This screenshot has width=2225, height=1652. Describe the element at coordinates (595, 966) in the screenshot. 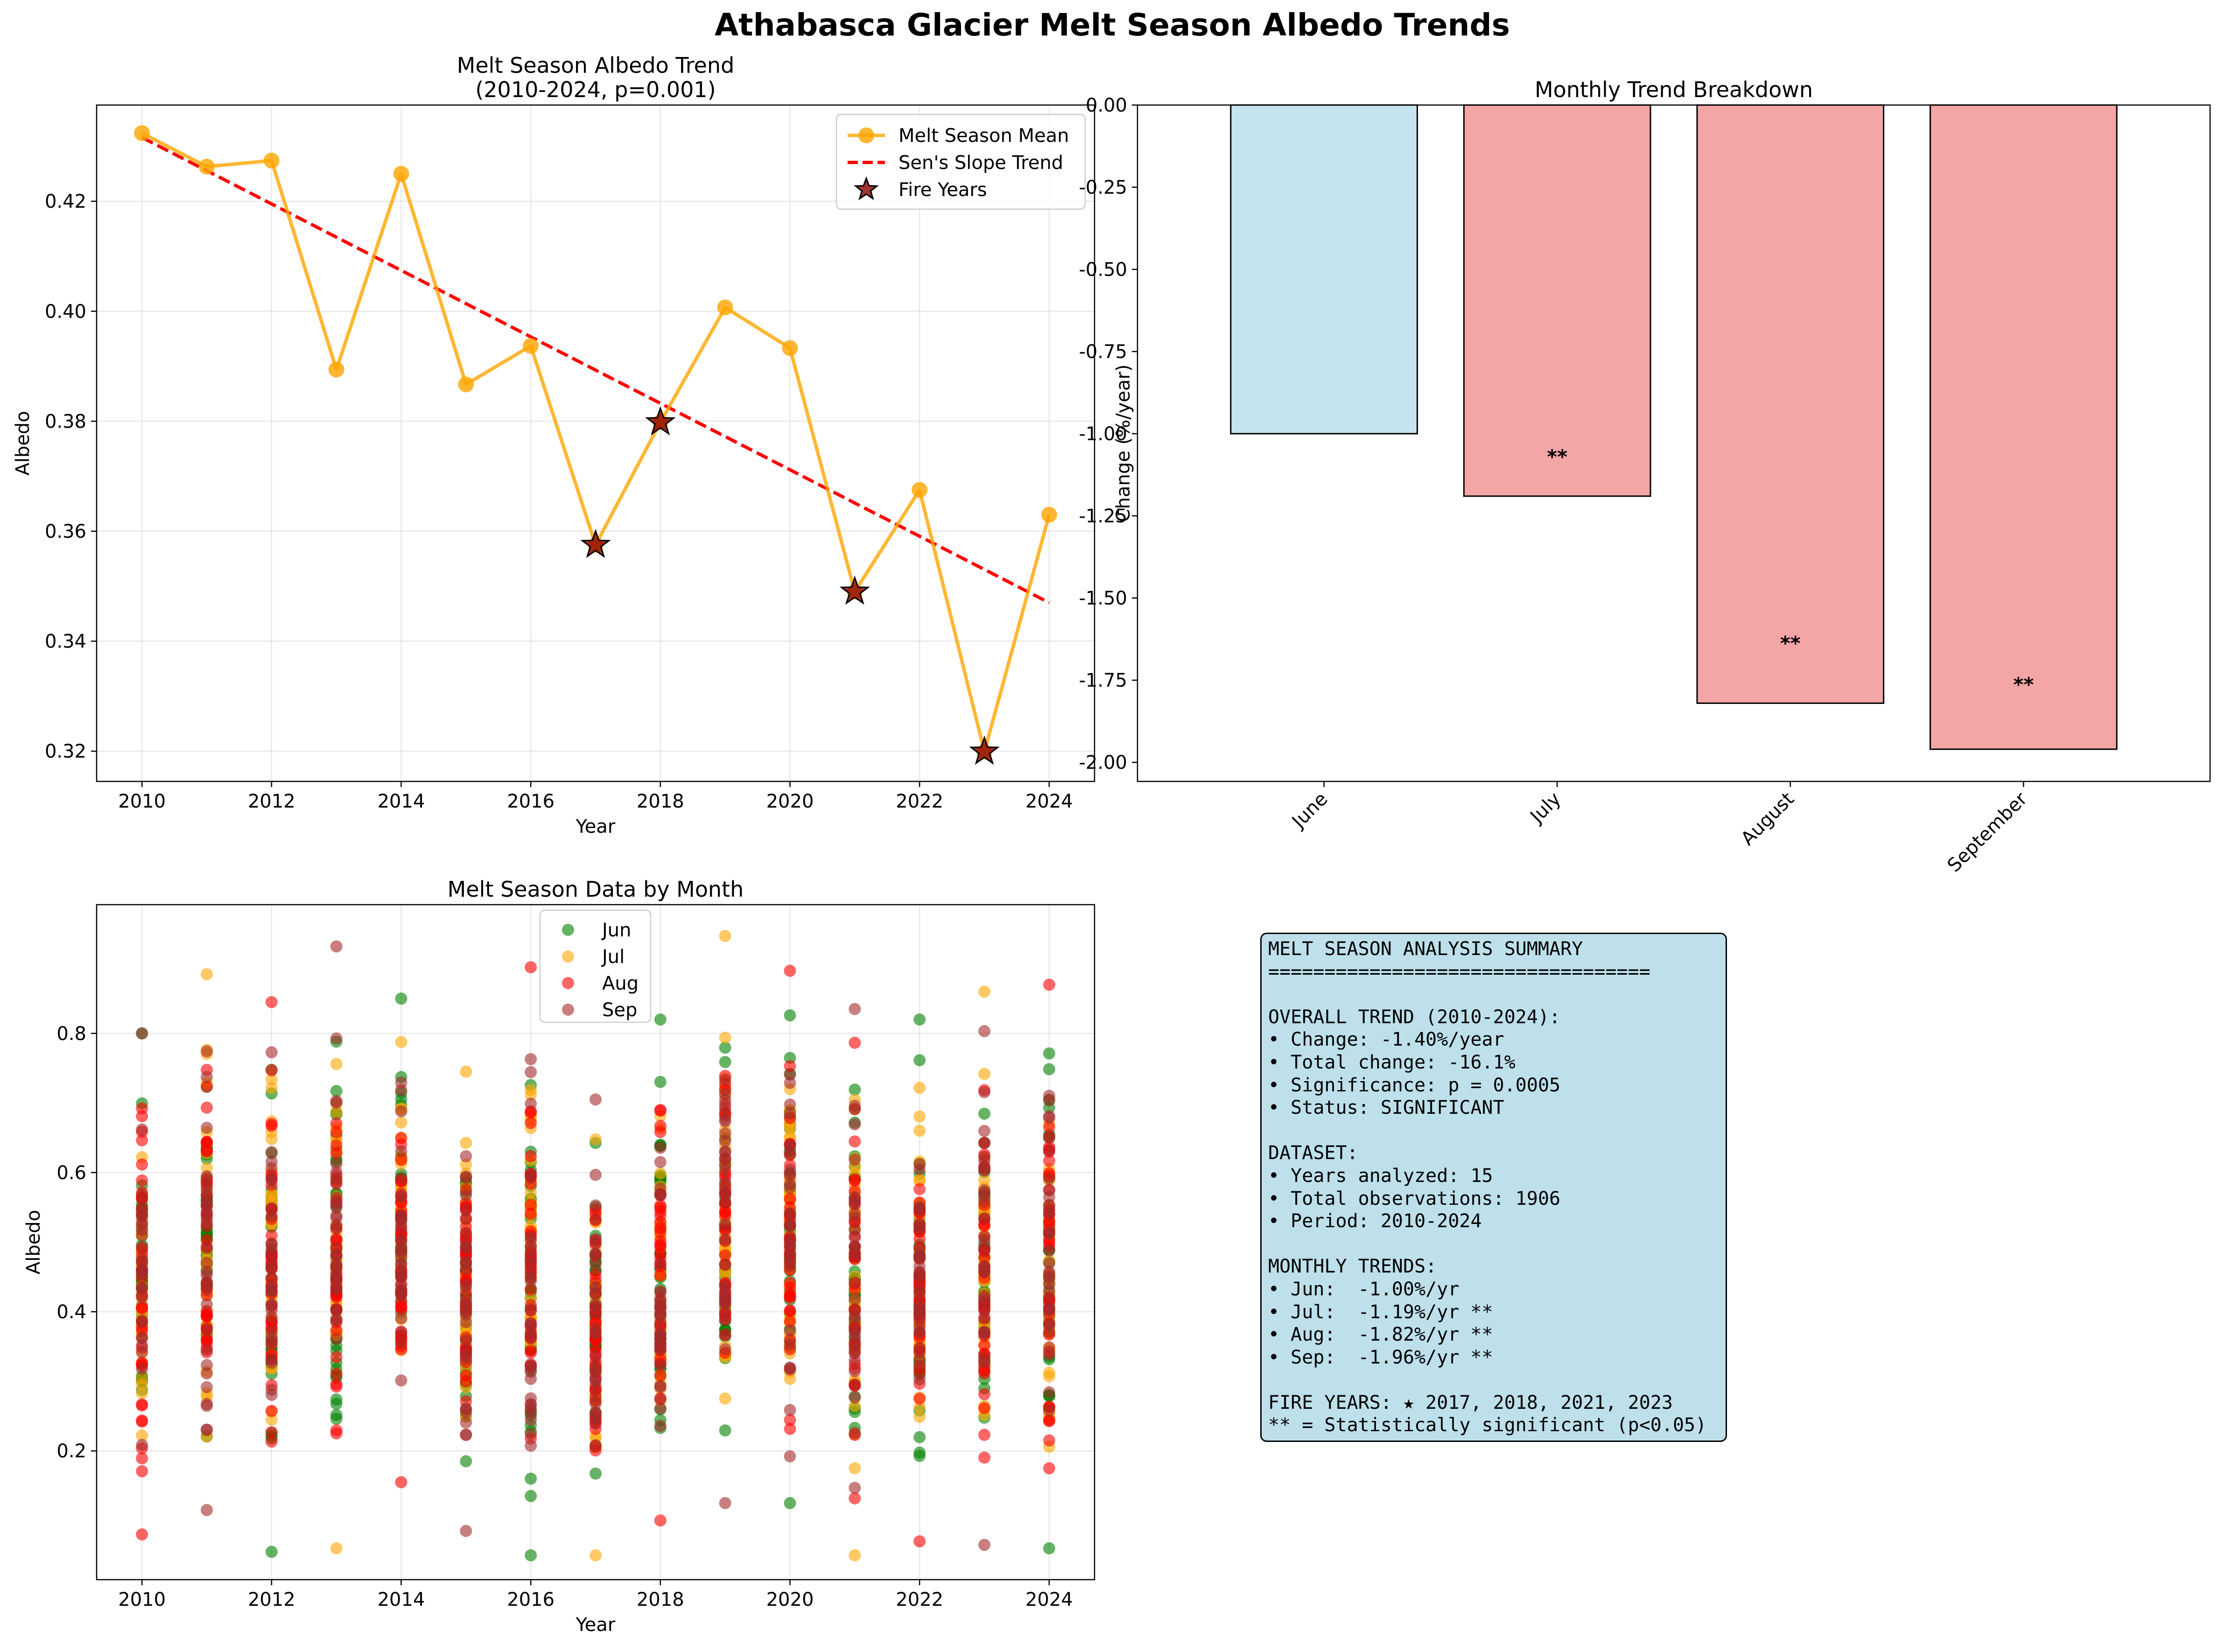

I see `legend: Jun Jul Aug Sep` at that location.